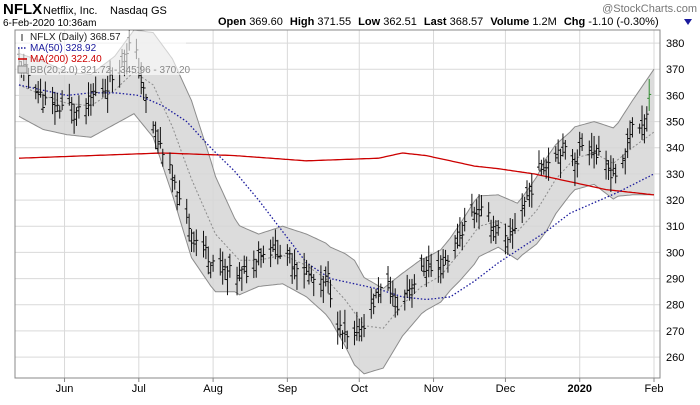 This screenshot has width=700, height=405. What do you see at coordinates (623, 22) in the screenshot?
I see `chg-value: -1.10 (-0.30%)` at bounding box center [623, 22].